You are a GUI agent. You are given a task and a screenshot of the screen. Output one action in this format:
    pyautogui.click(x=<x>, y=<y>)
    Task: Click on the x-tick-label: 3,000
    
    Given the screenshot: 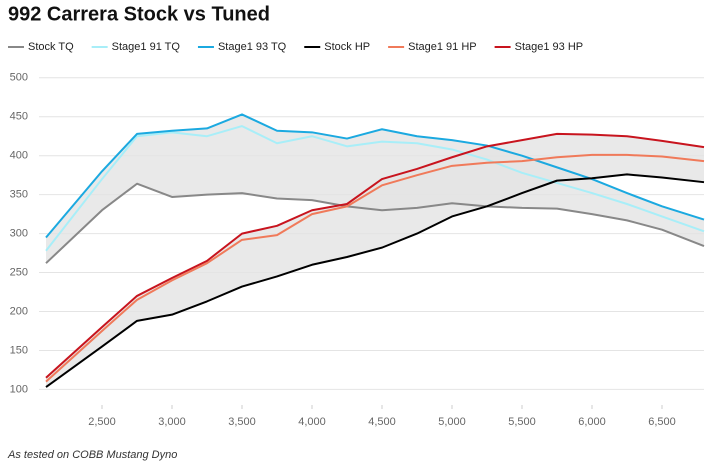 What is the action you would take?
    pyautogui.click(x=172, y=422)
    